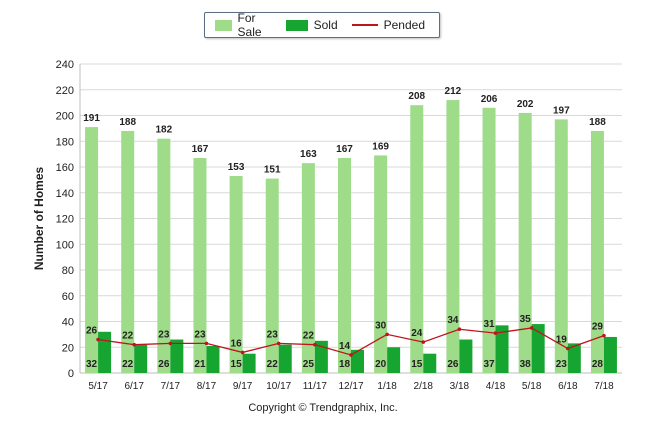 The height and width of the screenshot is (434, 646). I want to click on data-label-for-sale: 153, so click(236, 167).